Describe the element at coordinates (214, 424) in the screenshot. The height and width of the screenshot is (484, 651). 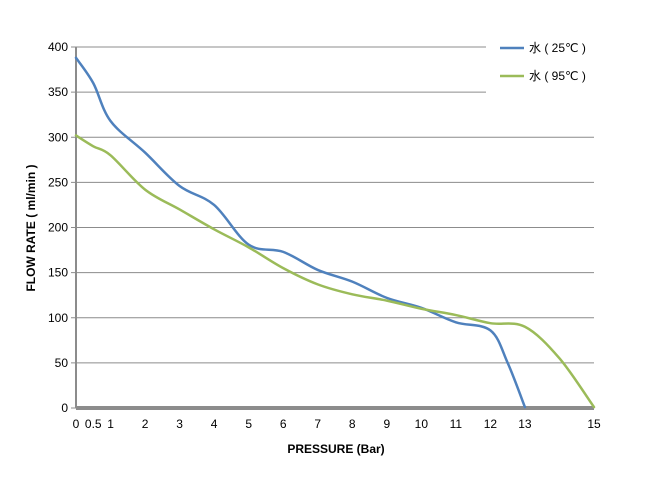
I see `x-tick-label: 4` at that location.